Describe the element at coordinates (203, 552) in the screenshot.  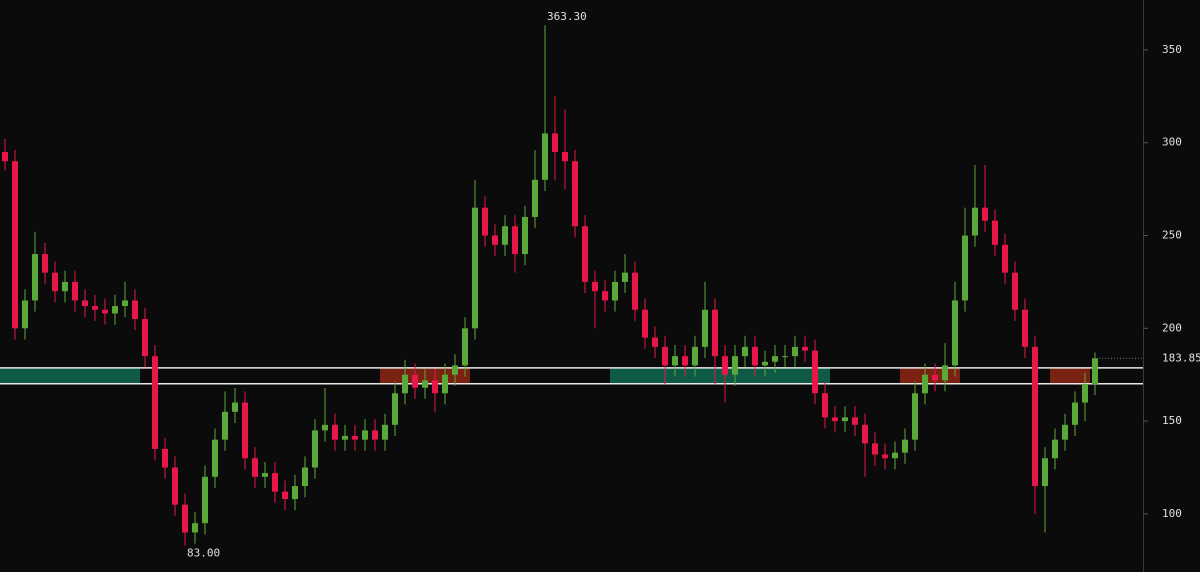
I see `price-annotation: 83.00` at that location.